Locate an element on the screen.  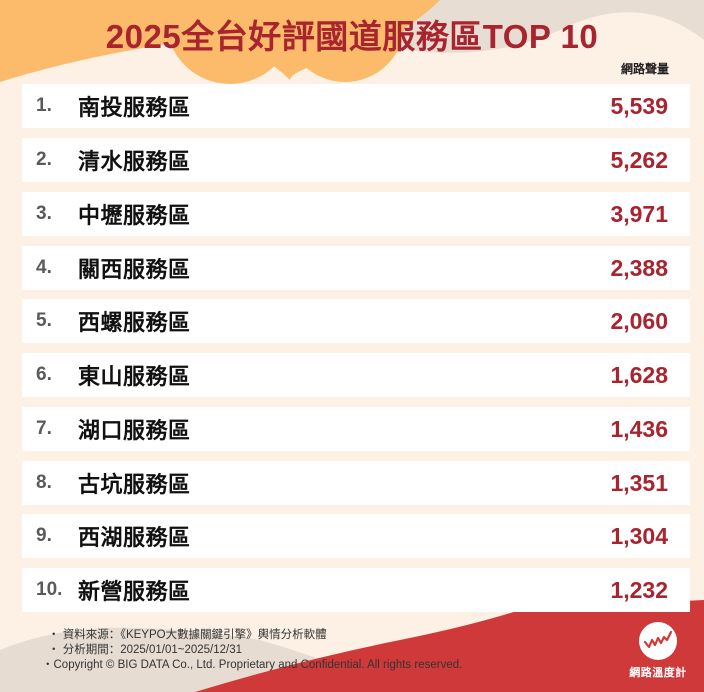
service-area-name: 湖口服務區 is located at coordinates (134, 430).